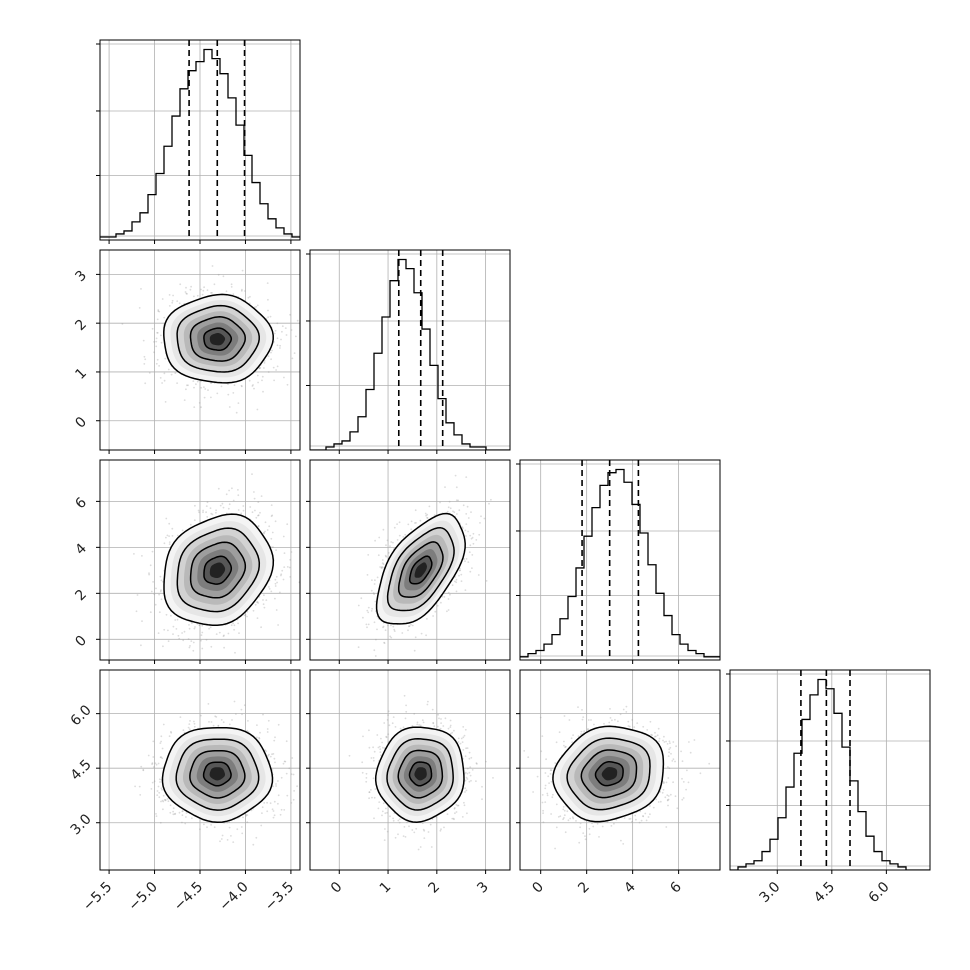  What do you see at coordinates (337, 888) in the screenshot?
I see `x-tick-label-param-1: 0` at bounding box center [337, 888].